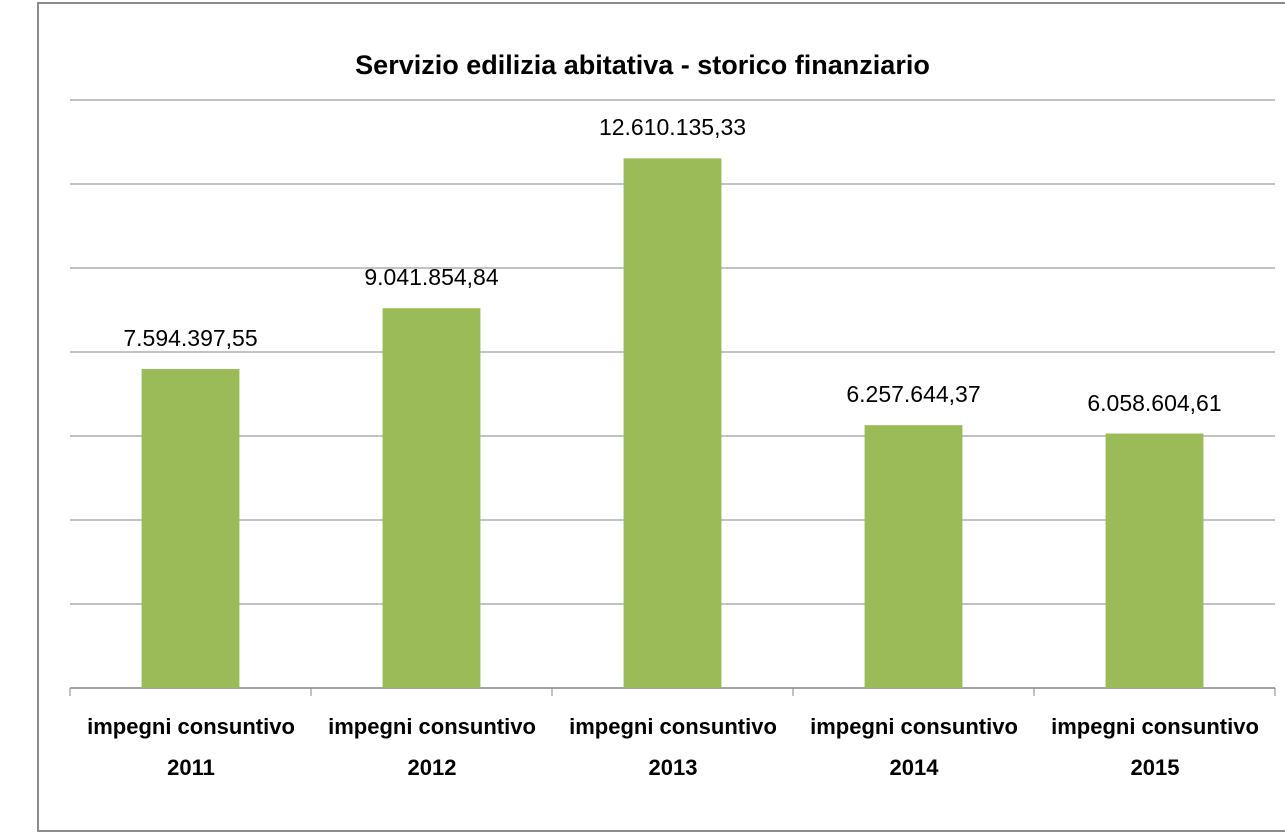 The width and height of the screenshot is (1285, 832). What do you see at coordinates (1154, 402) in the screenshot?
I see `data-label: 6.058.604,61` at bounding box center [1154, 402].